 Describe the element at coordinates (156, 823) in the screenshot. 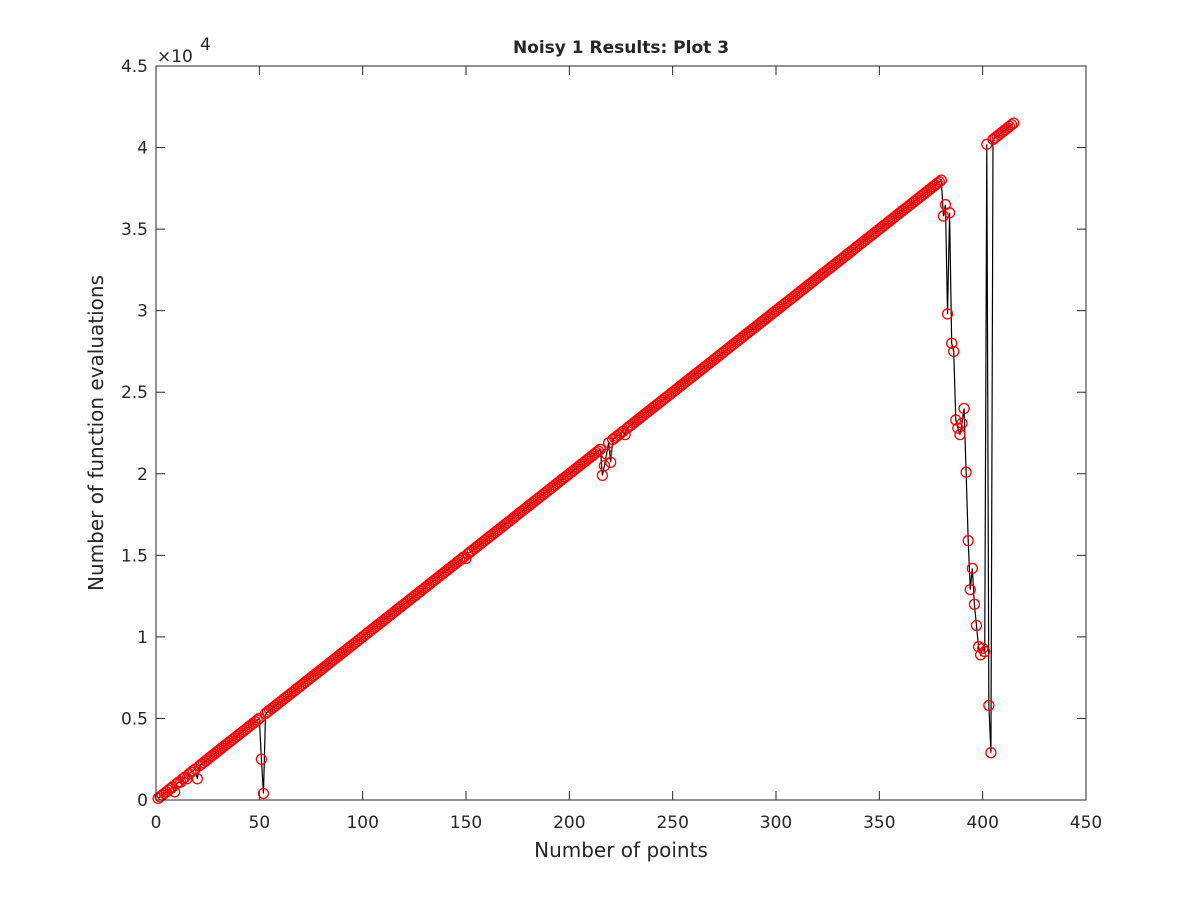

I see `x-tick-label: 0` at that location.